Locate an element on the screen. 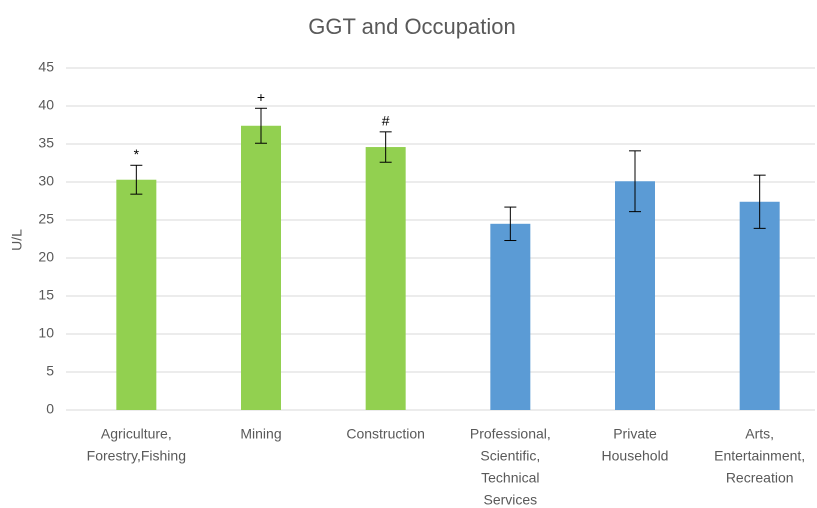 Image resolution: width=817 pixels, height=508 pixels. x-tick-label: Recreation is located at coordinates (760, 478).